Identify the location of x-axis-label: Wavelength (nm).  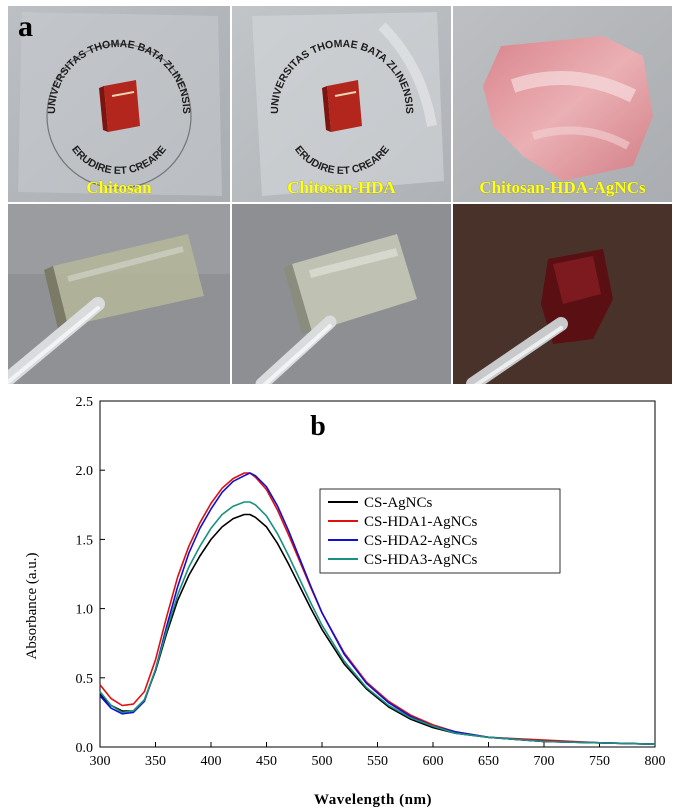
(373, 800).